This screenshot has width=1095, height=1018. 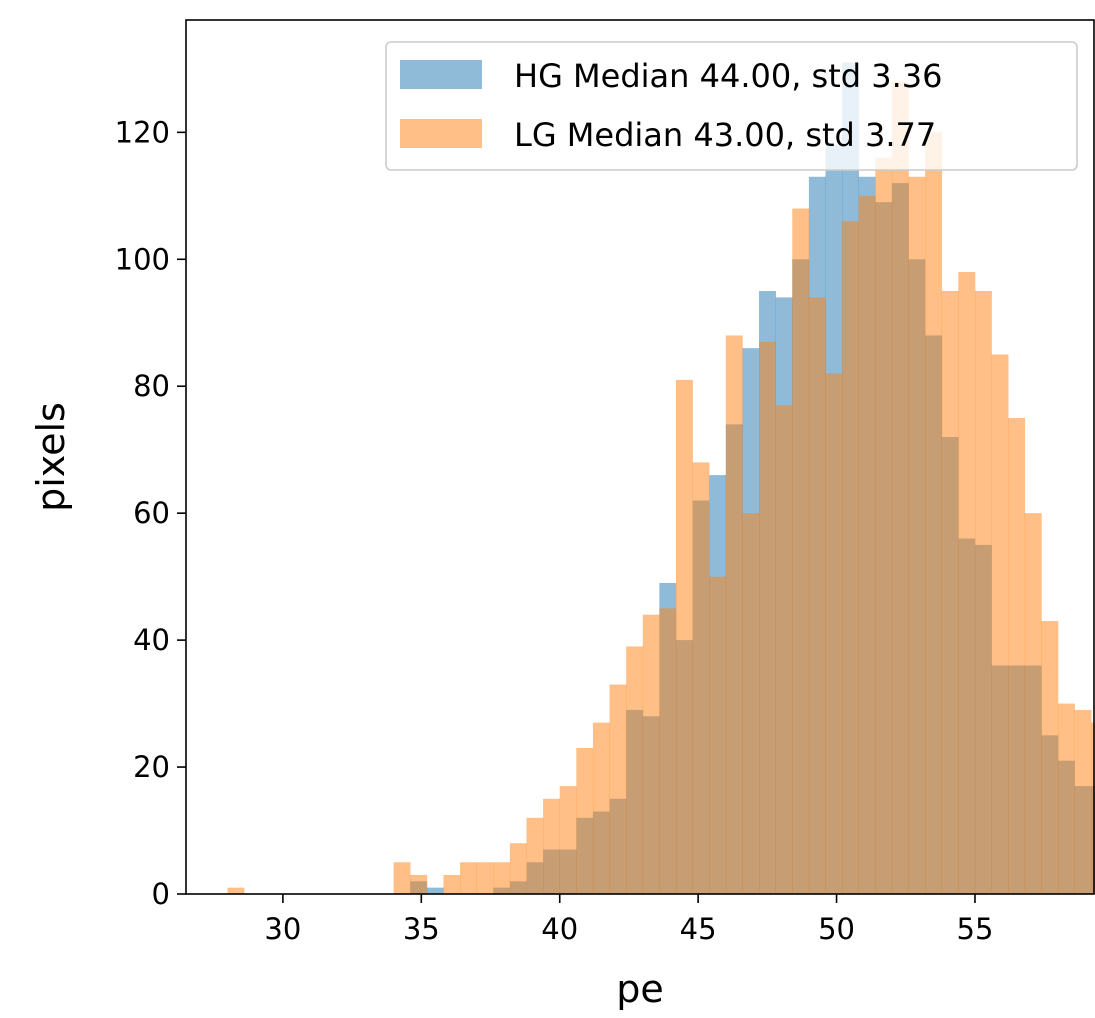 I want to click on x-tick-label: 35, so click(x=421, y=929).